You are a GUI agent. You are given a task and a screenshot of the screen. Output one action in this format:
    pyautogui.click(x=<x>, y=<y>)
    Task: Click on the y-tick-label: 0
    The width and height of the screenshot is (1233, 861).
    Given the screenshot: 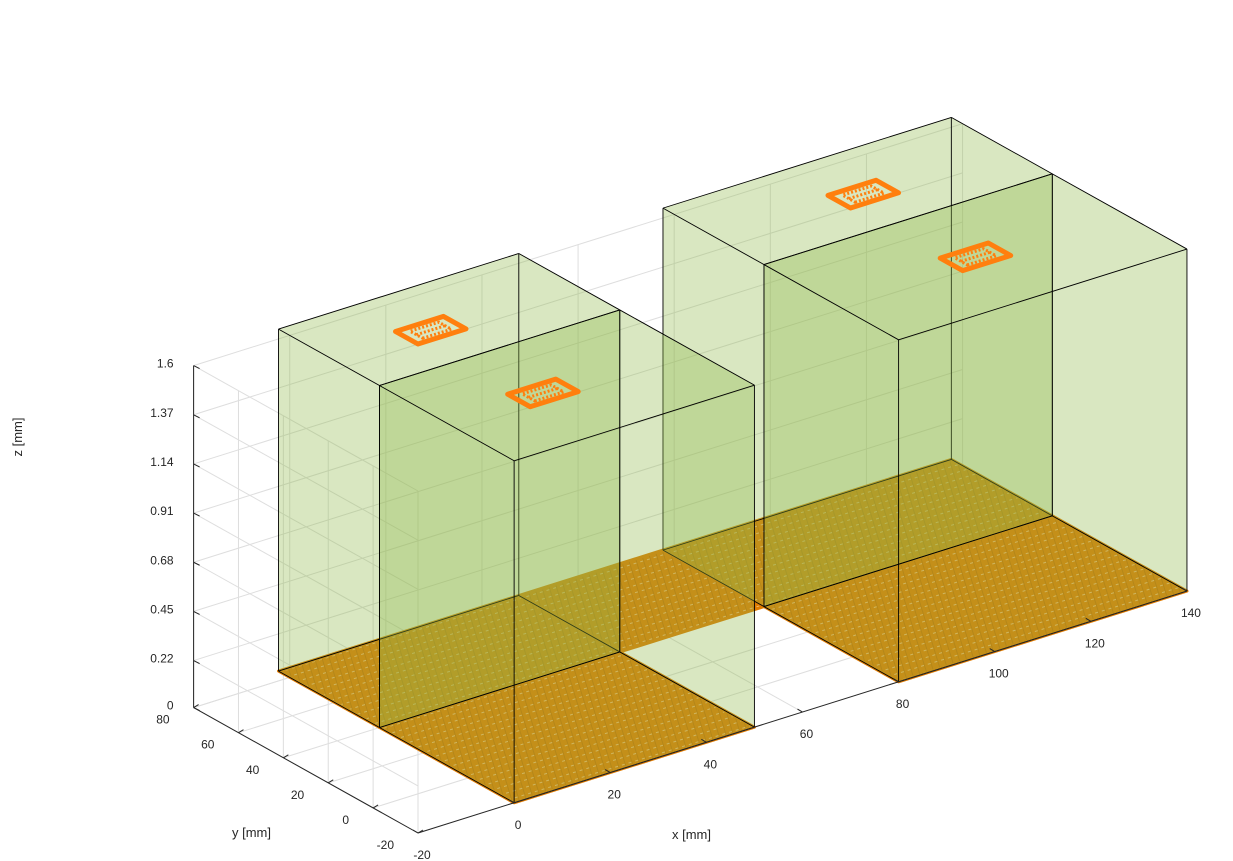 What is the action you would take?
    pyautogui.click(x=345, y=820)
    